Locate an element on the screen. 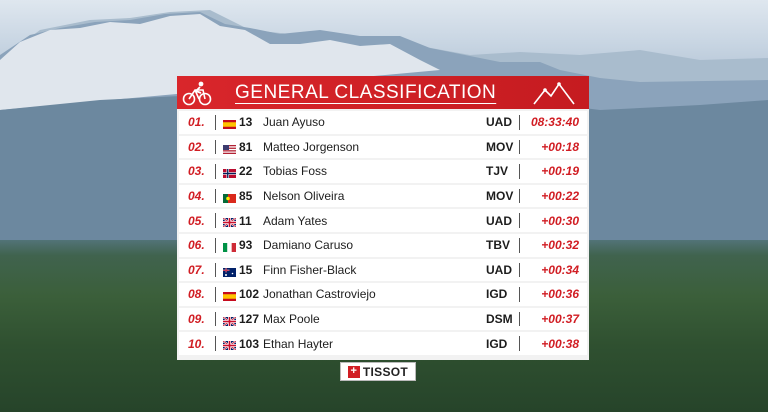  list-item: 06. 93 Damiano Caruso TBV +00:32 is located at coordinates (383, 245).